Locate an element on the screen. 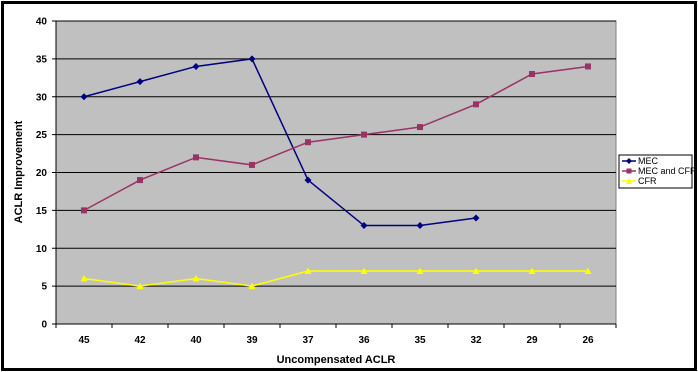 The image size is (698, 372). y-tick-label-35: 35 is located at coordinates (42, 59).